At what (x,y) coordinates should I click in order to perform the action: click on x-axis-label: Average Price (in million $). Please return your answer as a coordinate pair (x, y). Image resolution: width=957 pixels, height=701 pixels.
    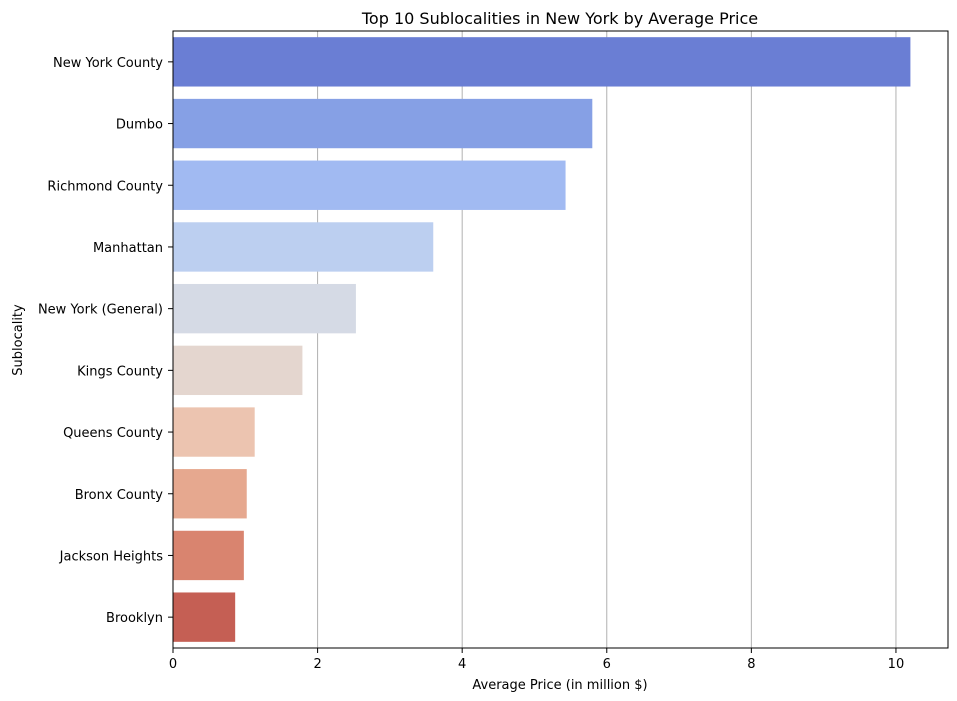
    Looking at the image, I should click on (559, 685).